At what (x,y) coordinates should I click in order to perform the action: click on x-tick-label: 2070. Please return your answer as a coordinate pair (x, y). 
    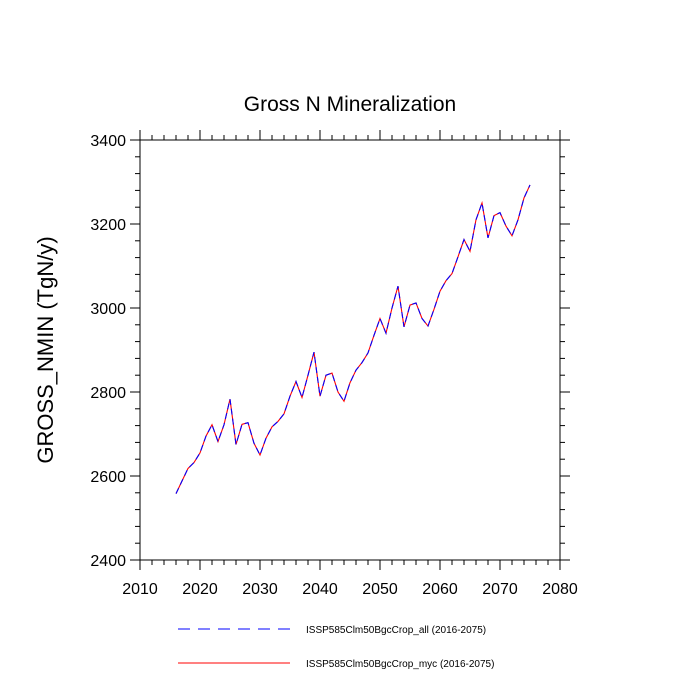
    Looking at the image, I should click on (500, 589).